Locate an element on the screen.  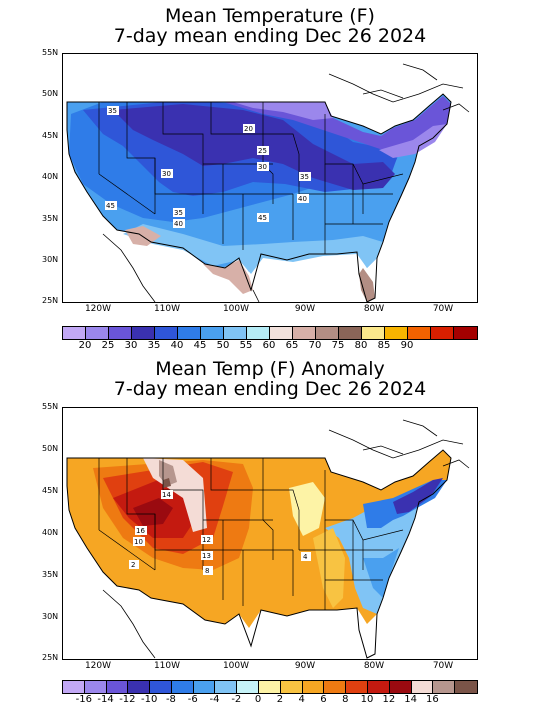
contour-label: 20 is located at coordinates (248, 129).